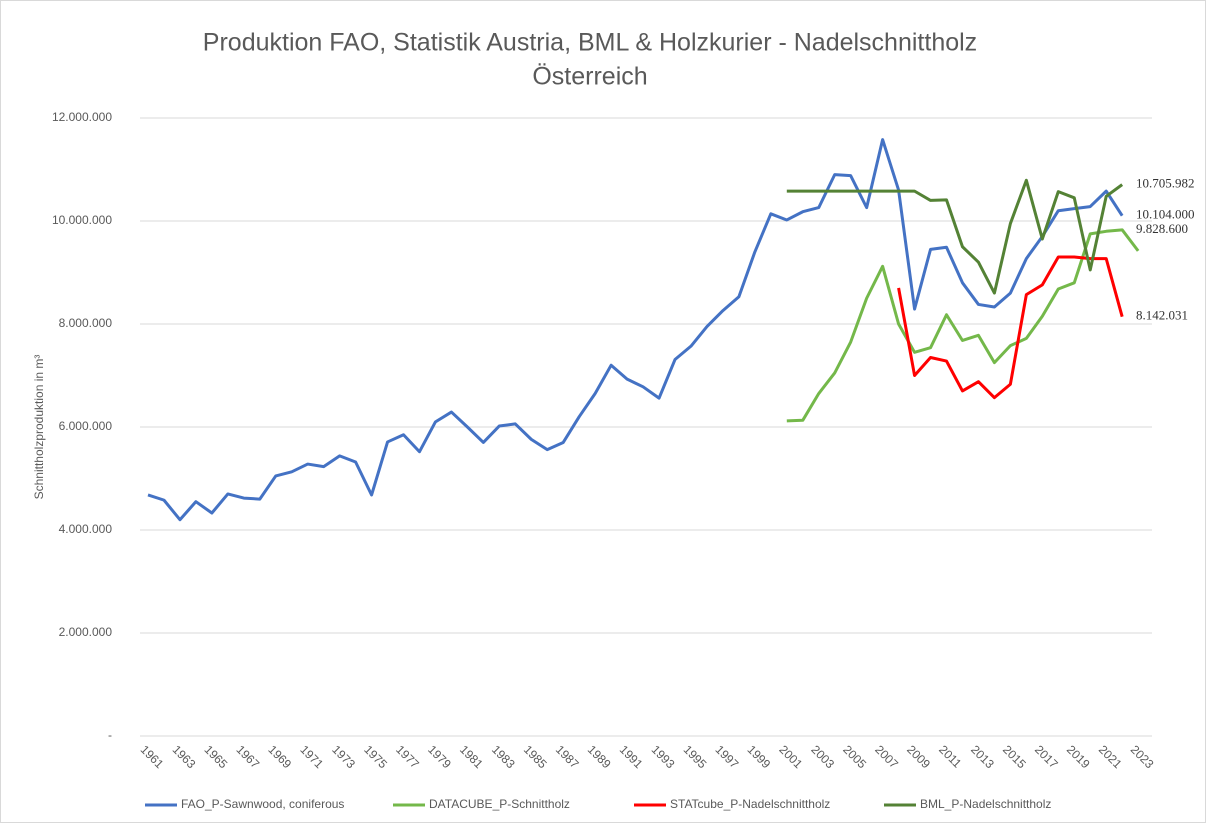 The height and width of the screenshot is (823, 1206). What do you see at coordinates (262, 804) in the screenshot?
I see `legend-label: FAO_P-Sawnwood, coniferous` at bounding box center [262, 804].